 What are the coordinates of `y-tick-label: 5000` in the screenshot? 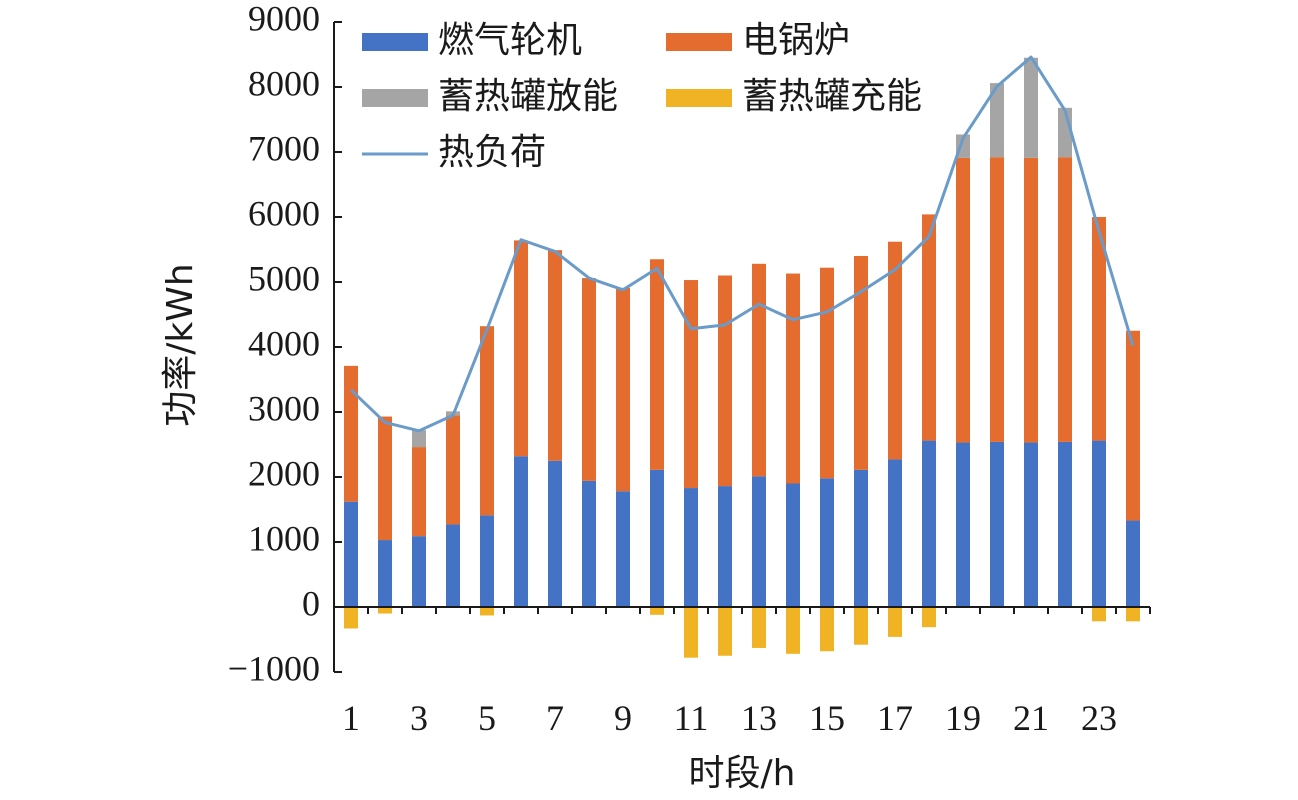 It's located at (284, 278).